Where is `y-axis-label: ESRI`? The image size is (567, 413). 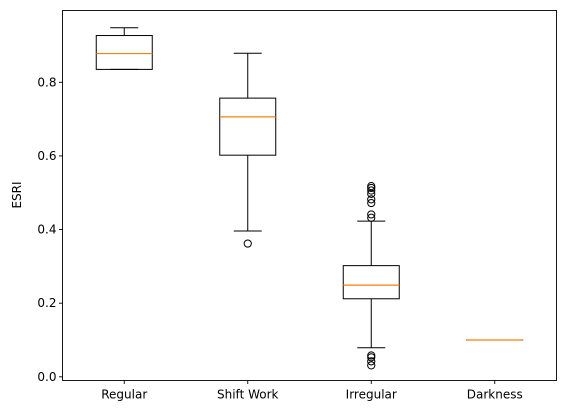
y-axis-label: ESRI is located at coordinates (17, 194).